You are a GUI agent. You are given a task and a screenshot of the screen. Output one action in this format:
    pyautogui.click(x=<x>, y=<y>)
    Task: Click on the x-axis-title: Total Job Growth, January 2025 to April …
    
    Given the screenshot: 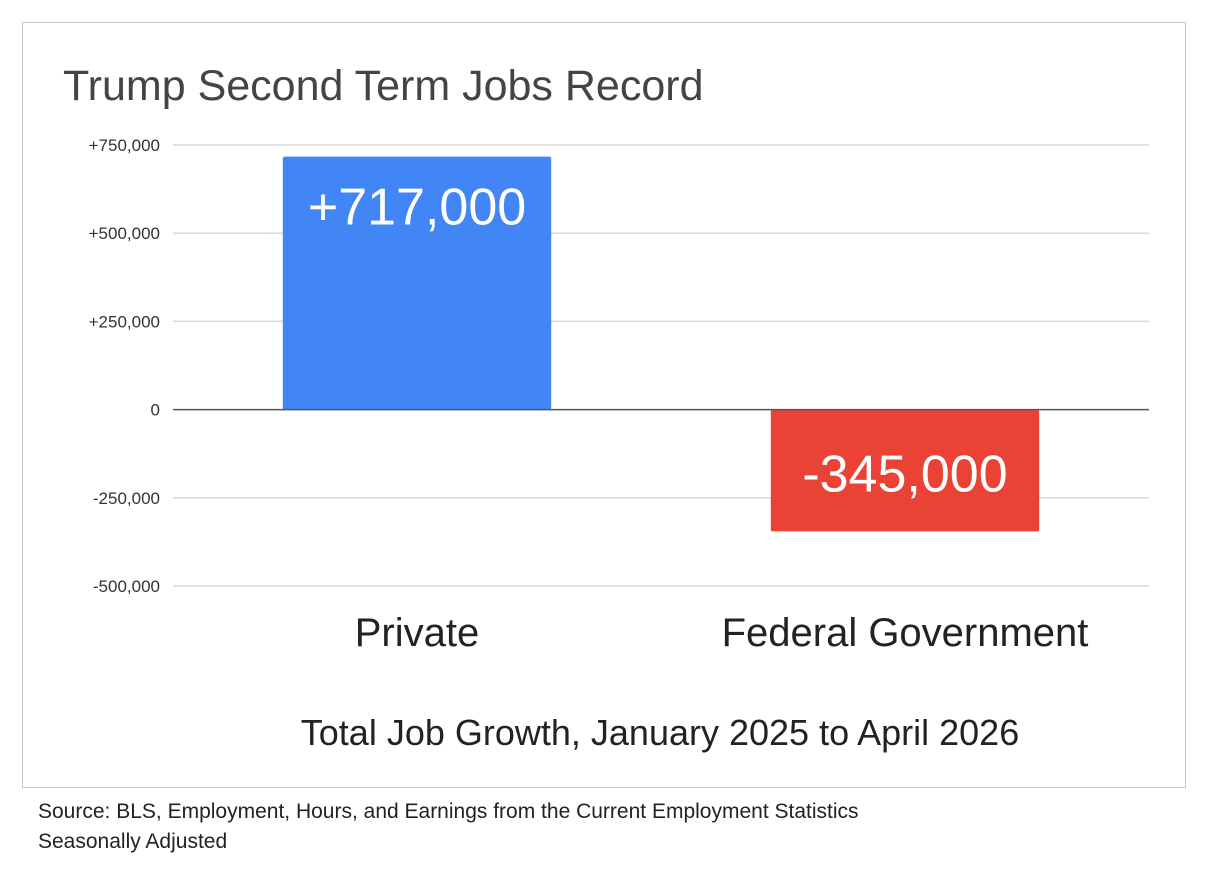 What is the action you would take?
    pyautogui.click(x=660, y=732)
    